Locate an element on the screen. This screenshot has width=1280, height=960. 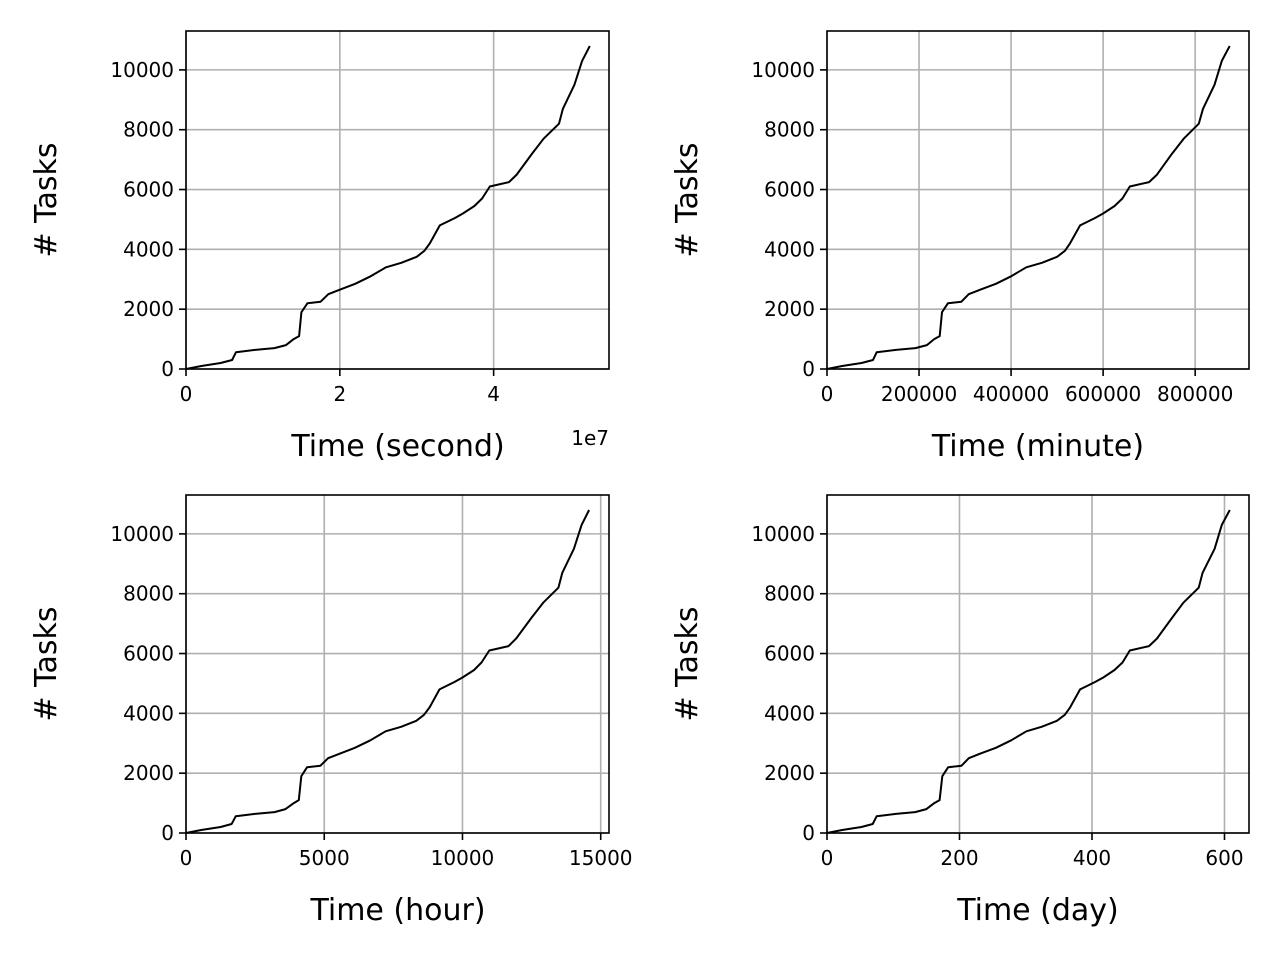
x-tick-label: 10000 is located at coordinates (463, 858).